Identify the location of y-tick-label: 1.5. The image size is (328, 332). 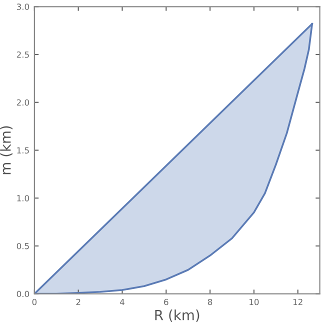
(23, 150).